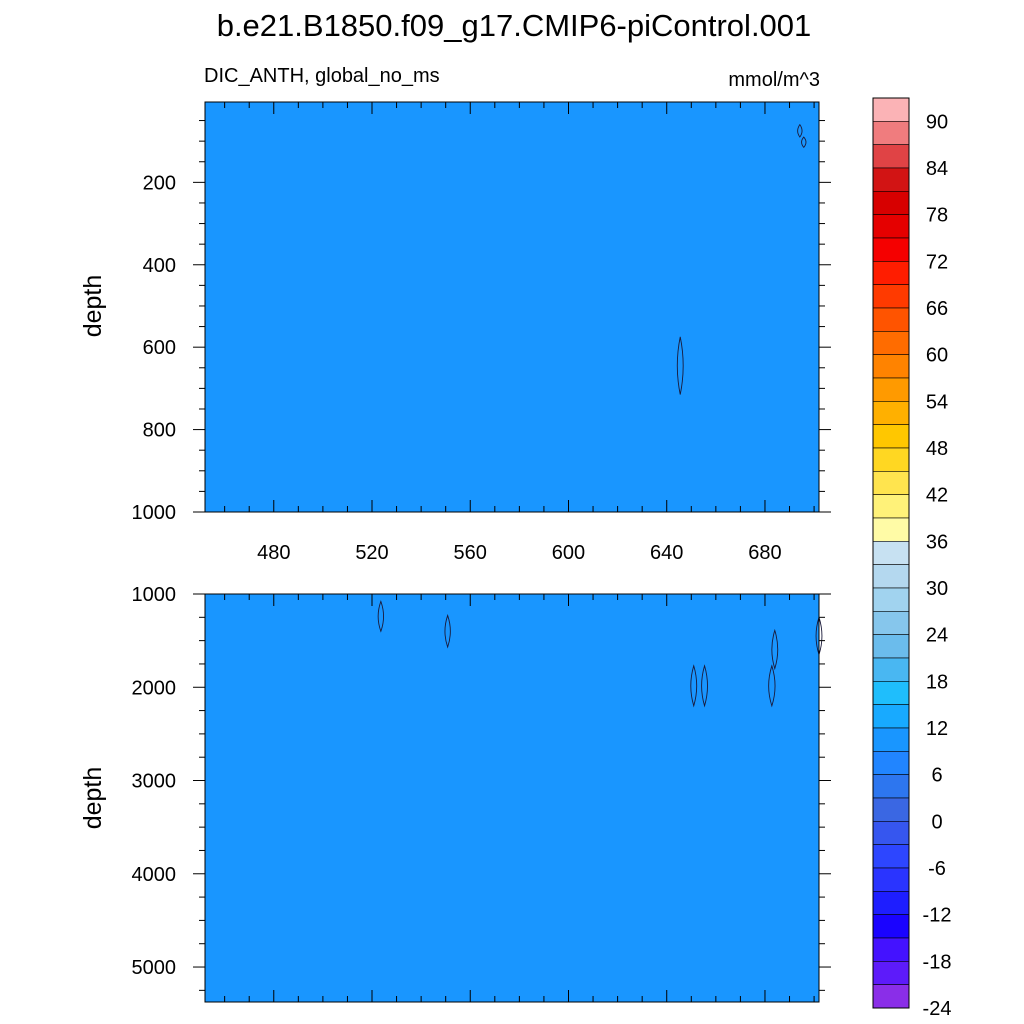 Image resolution: width=1024 pixels, height=1024 pixels. What do you see at coordinates (154, 688) in the screenshot?
I see `y-tick-label: 2000` at bounding box center [154, 688].